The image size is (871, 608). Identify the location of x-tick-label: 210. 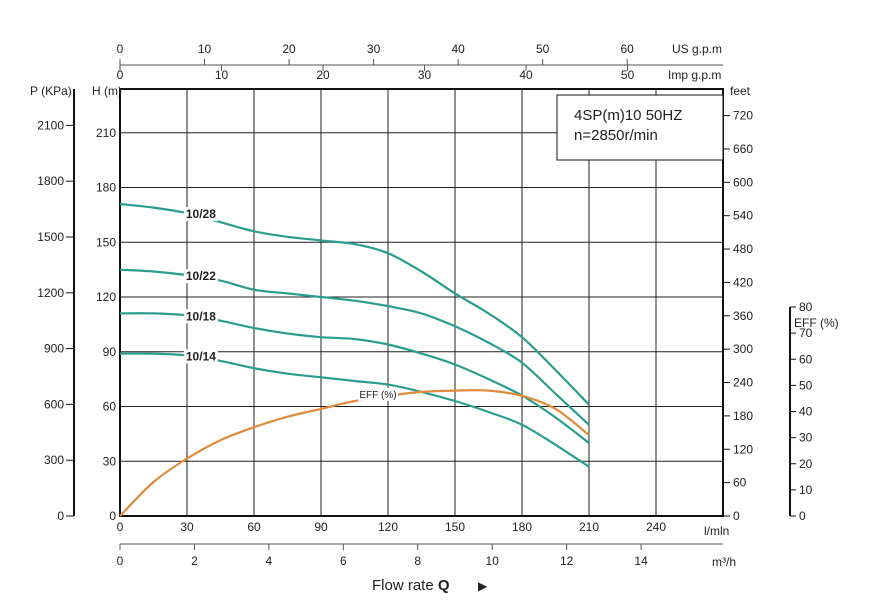
(589, 527).